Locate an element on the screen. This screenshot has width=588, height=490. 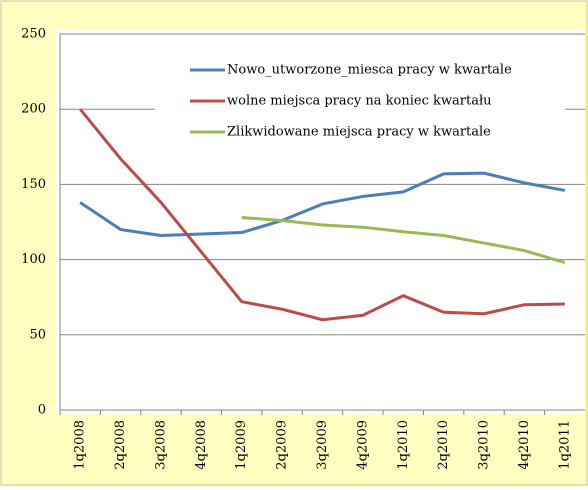
x-tick-label: 3q2009 is located at coordinates (322, 445).